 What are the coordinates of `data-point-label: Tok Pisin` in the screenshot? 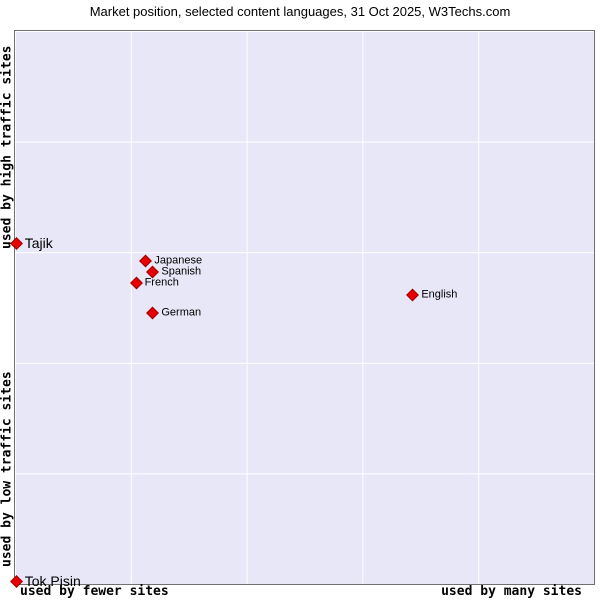 It's located at (52, 581).